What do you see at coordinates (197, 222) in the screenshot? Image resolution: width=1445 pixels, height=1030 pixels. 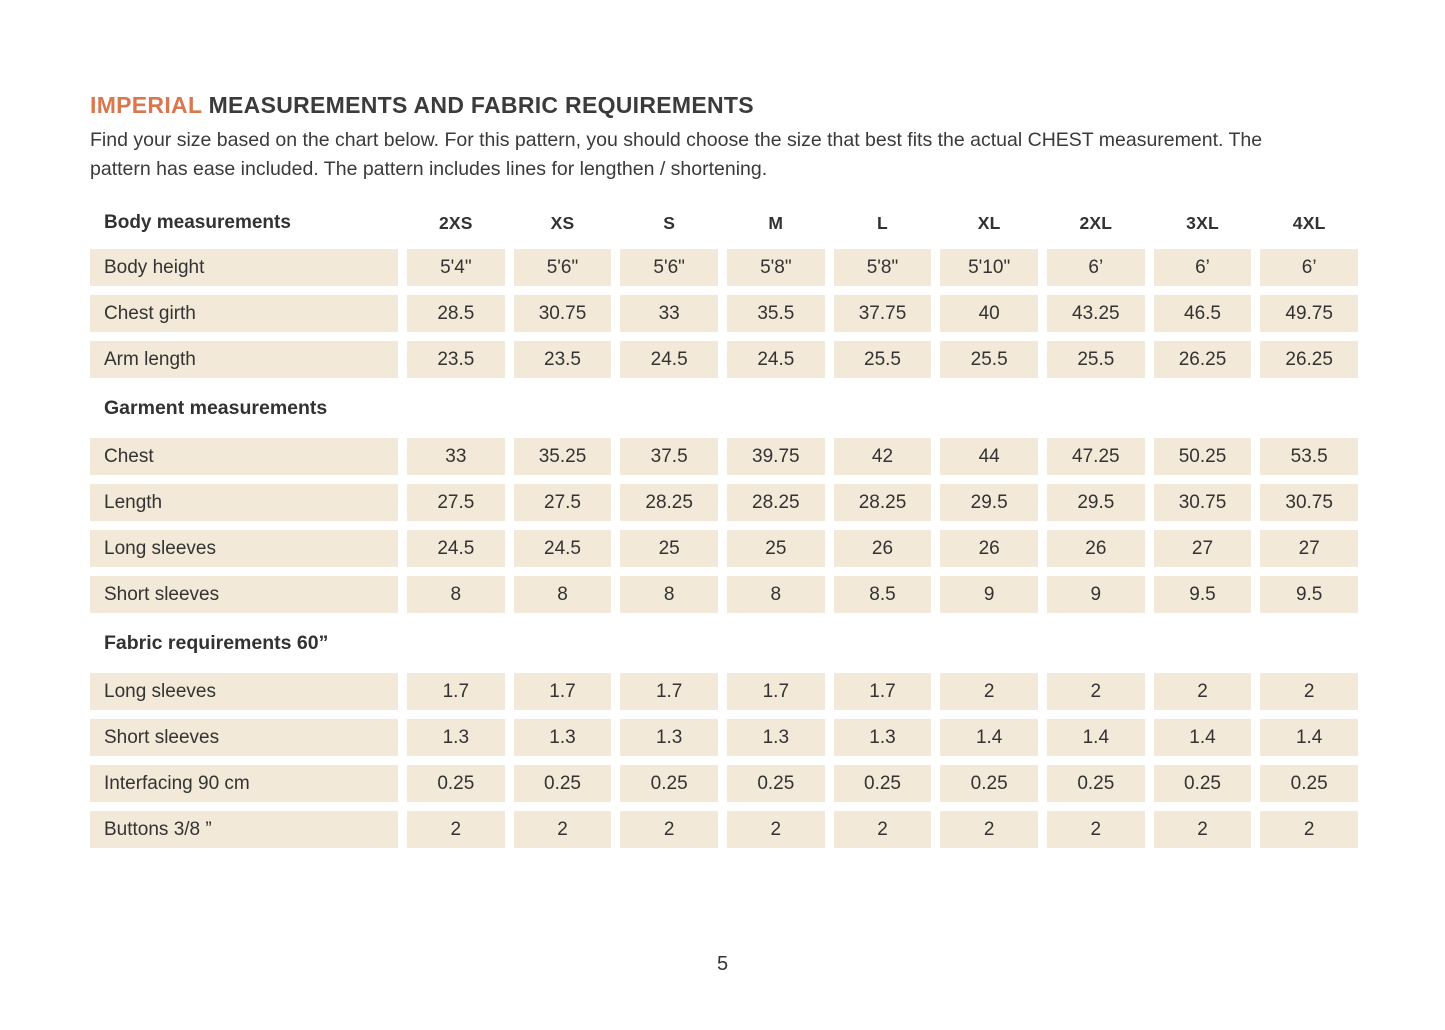 I see `table-corner-label: Body measurements` at bounding box center [197, 222].